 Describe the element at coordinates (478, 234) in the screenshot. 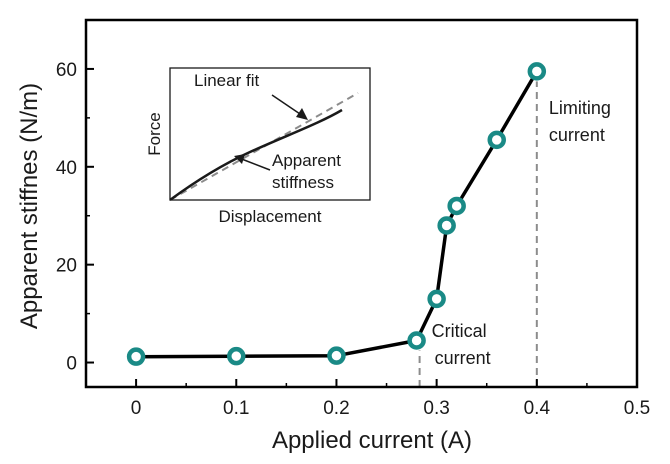

I see `reference-lines` at that location.